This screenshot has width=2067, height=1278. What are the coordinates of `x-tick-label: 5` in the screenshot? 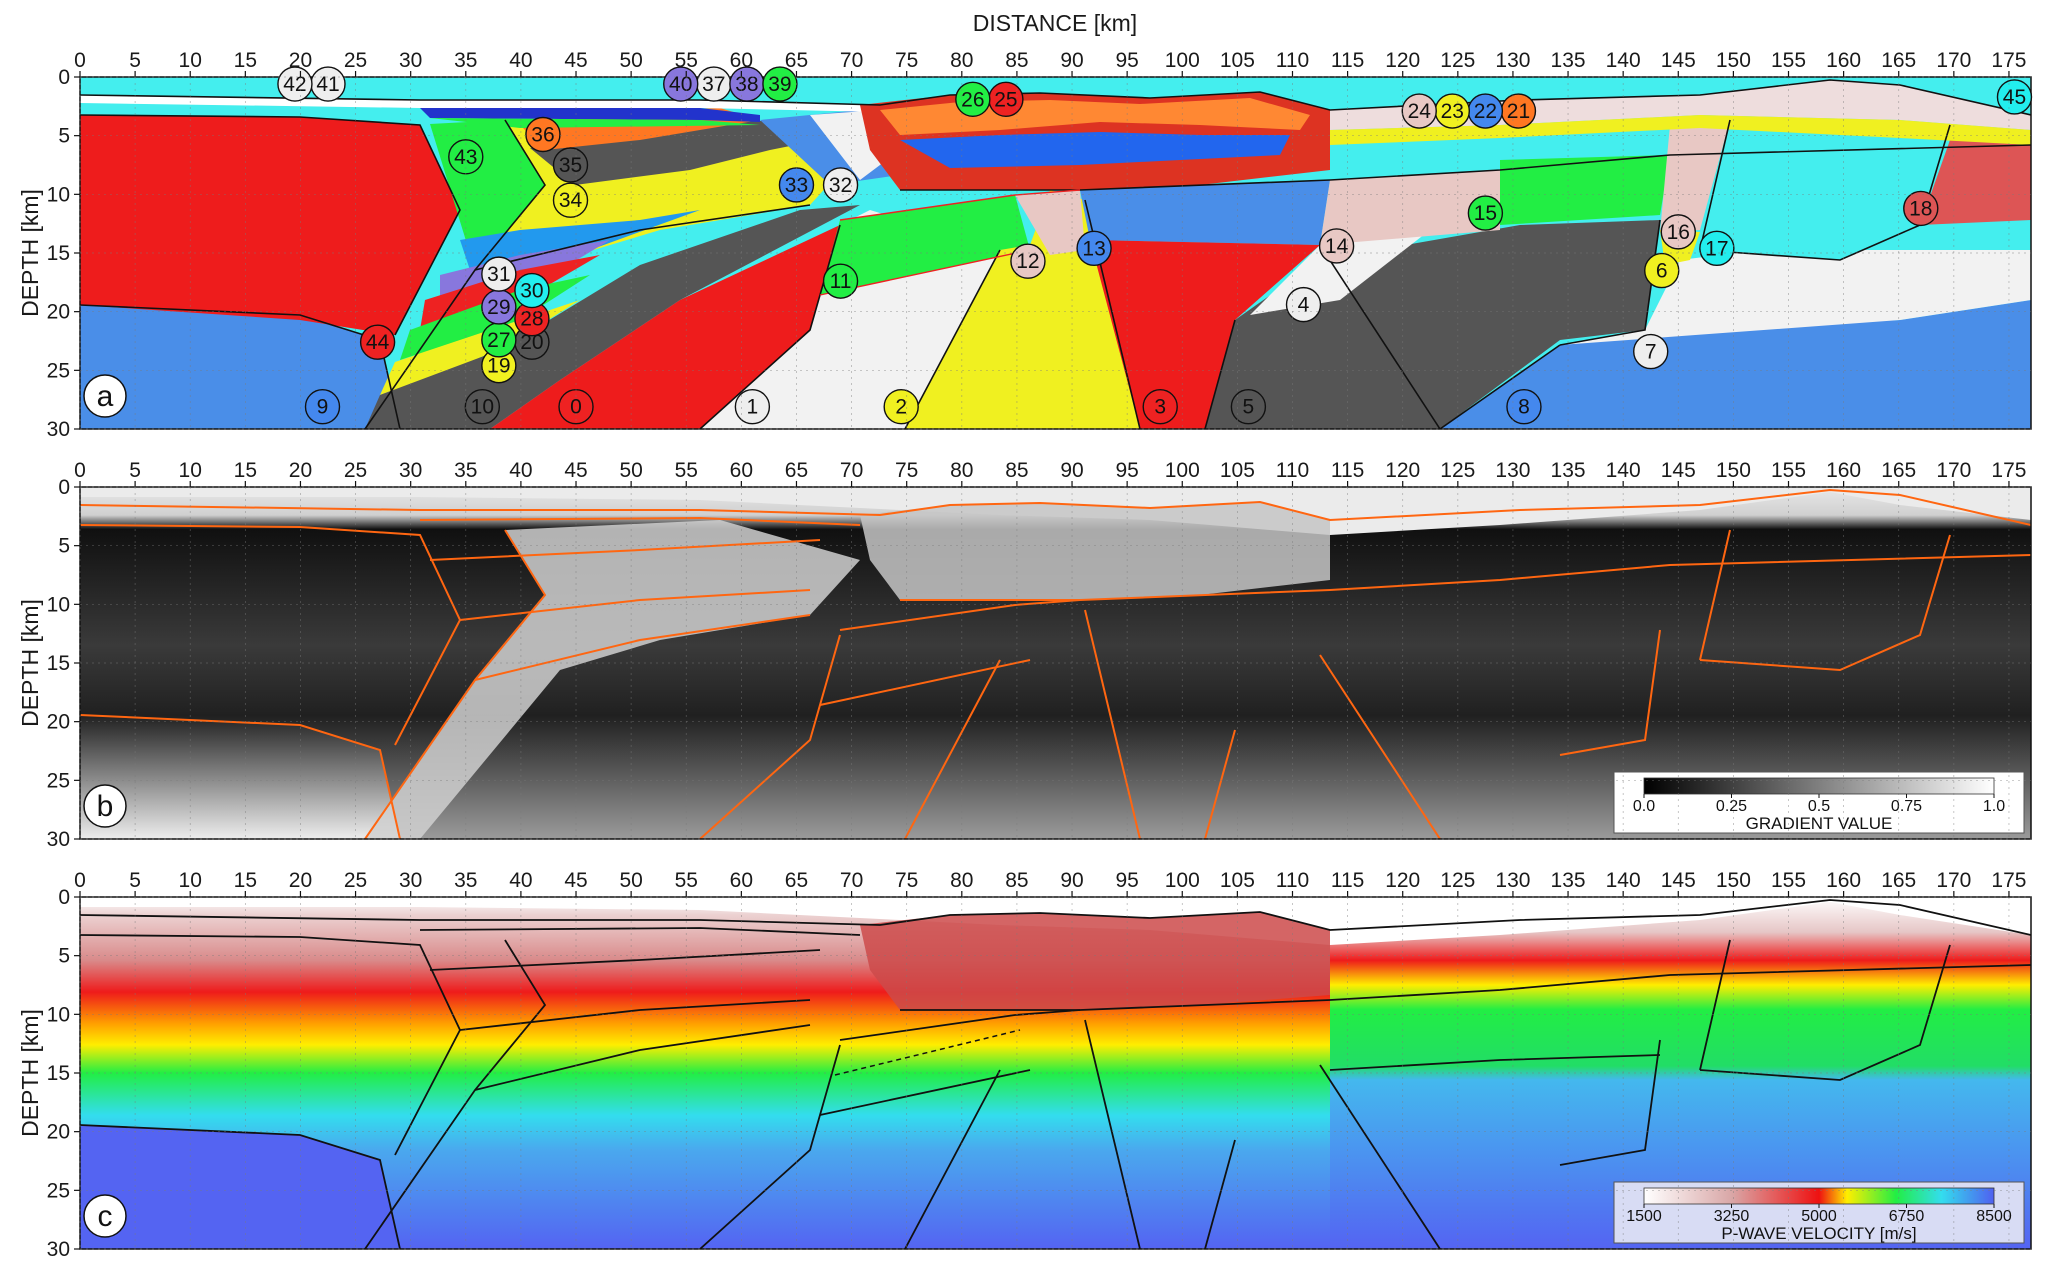 It's located at (135, 60).